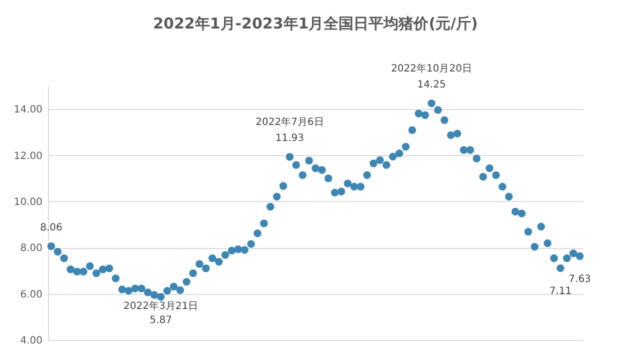 This screenshot has height=361, width=622. What do you see at coordinates (290, 122) in the screenshot?
I see `annotation: 2022年7月6日` at bounding box center [290, 122].